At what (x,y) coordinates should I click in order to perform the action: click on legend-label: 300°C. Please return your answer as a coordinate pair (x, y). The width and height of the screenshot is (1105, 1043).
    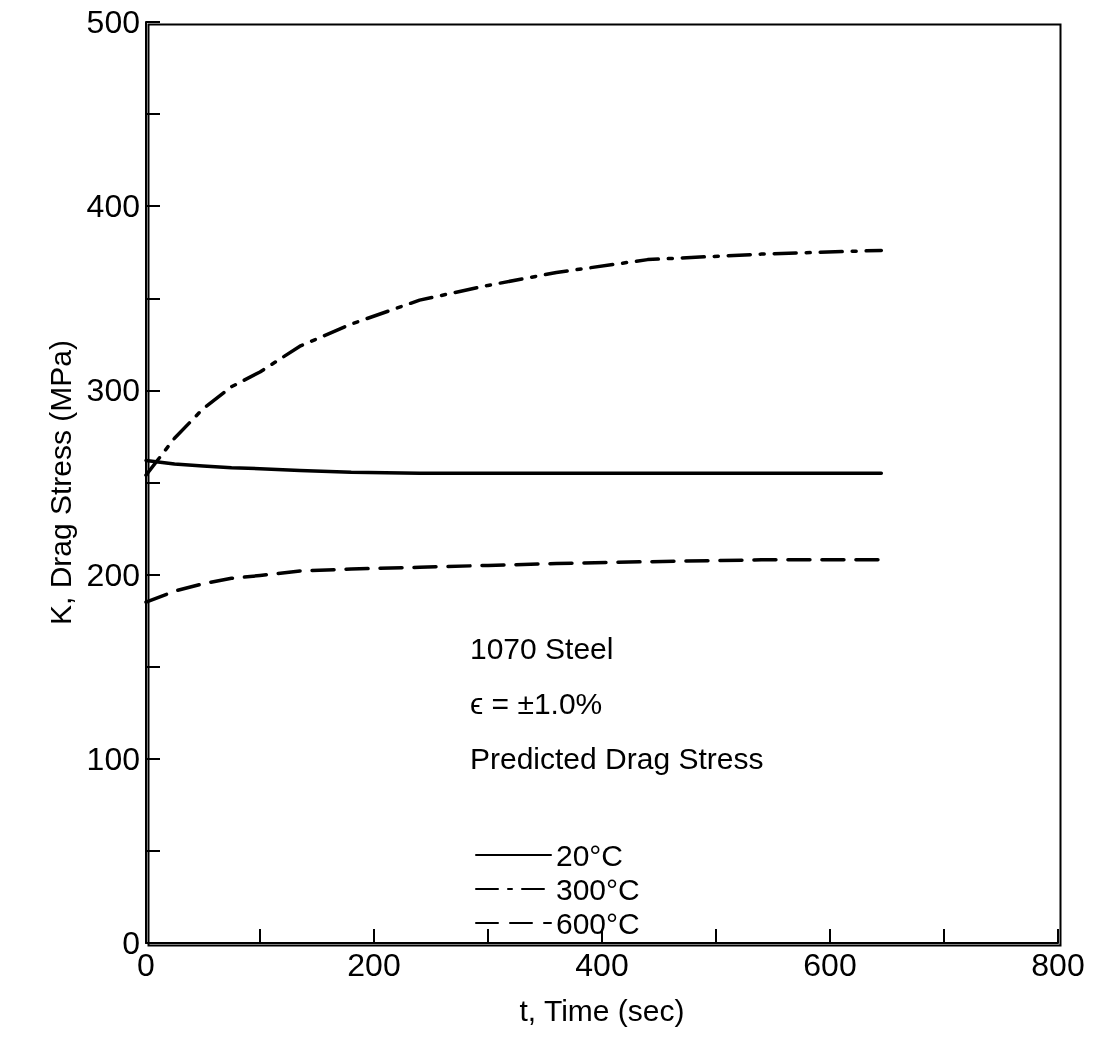
    Looking at the image, I should click on (598, 889).